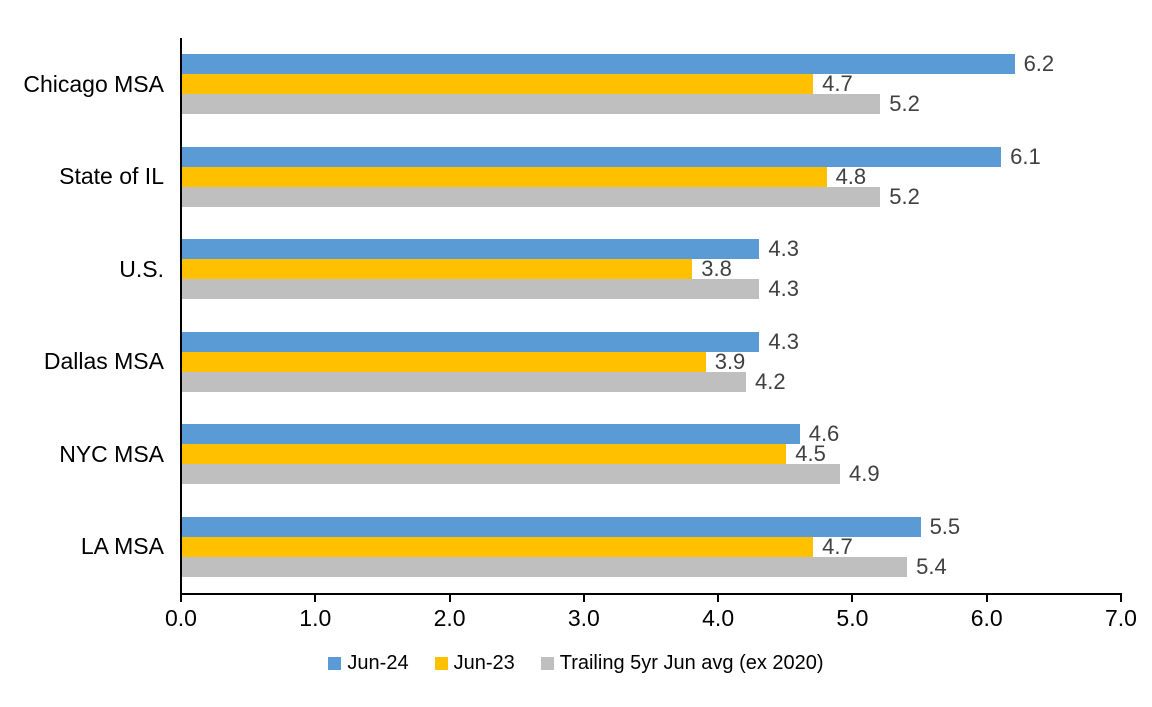 The height and width of the screenshot is (707, 1152). I want to click on bar-trailing-5yr-jun-avg-ex-2020-la-msa, so click(545, 566).